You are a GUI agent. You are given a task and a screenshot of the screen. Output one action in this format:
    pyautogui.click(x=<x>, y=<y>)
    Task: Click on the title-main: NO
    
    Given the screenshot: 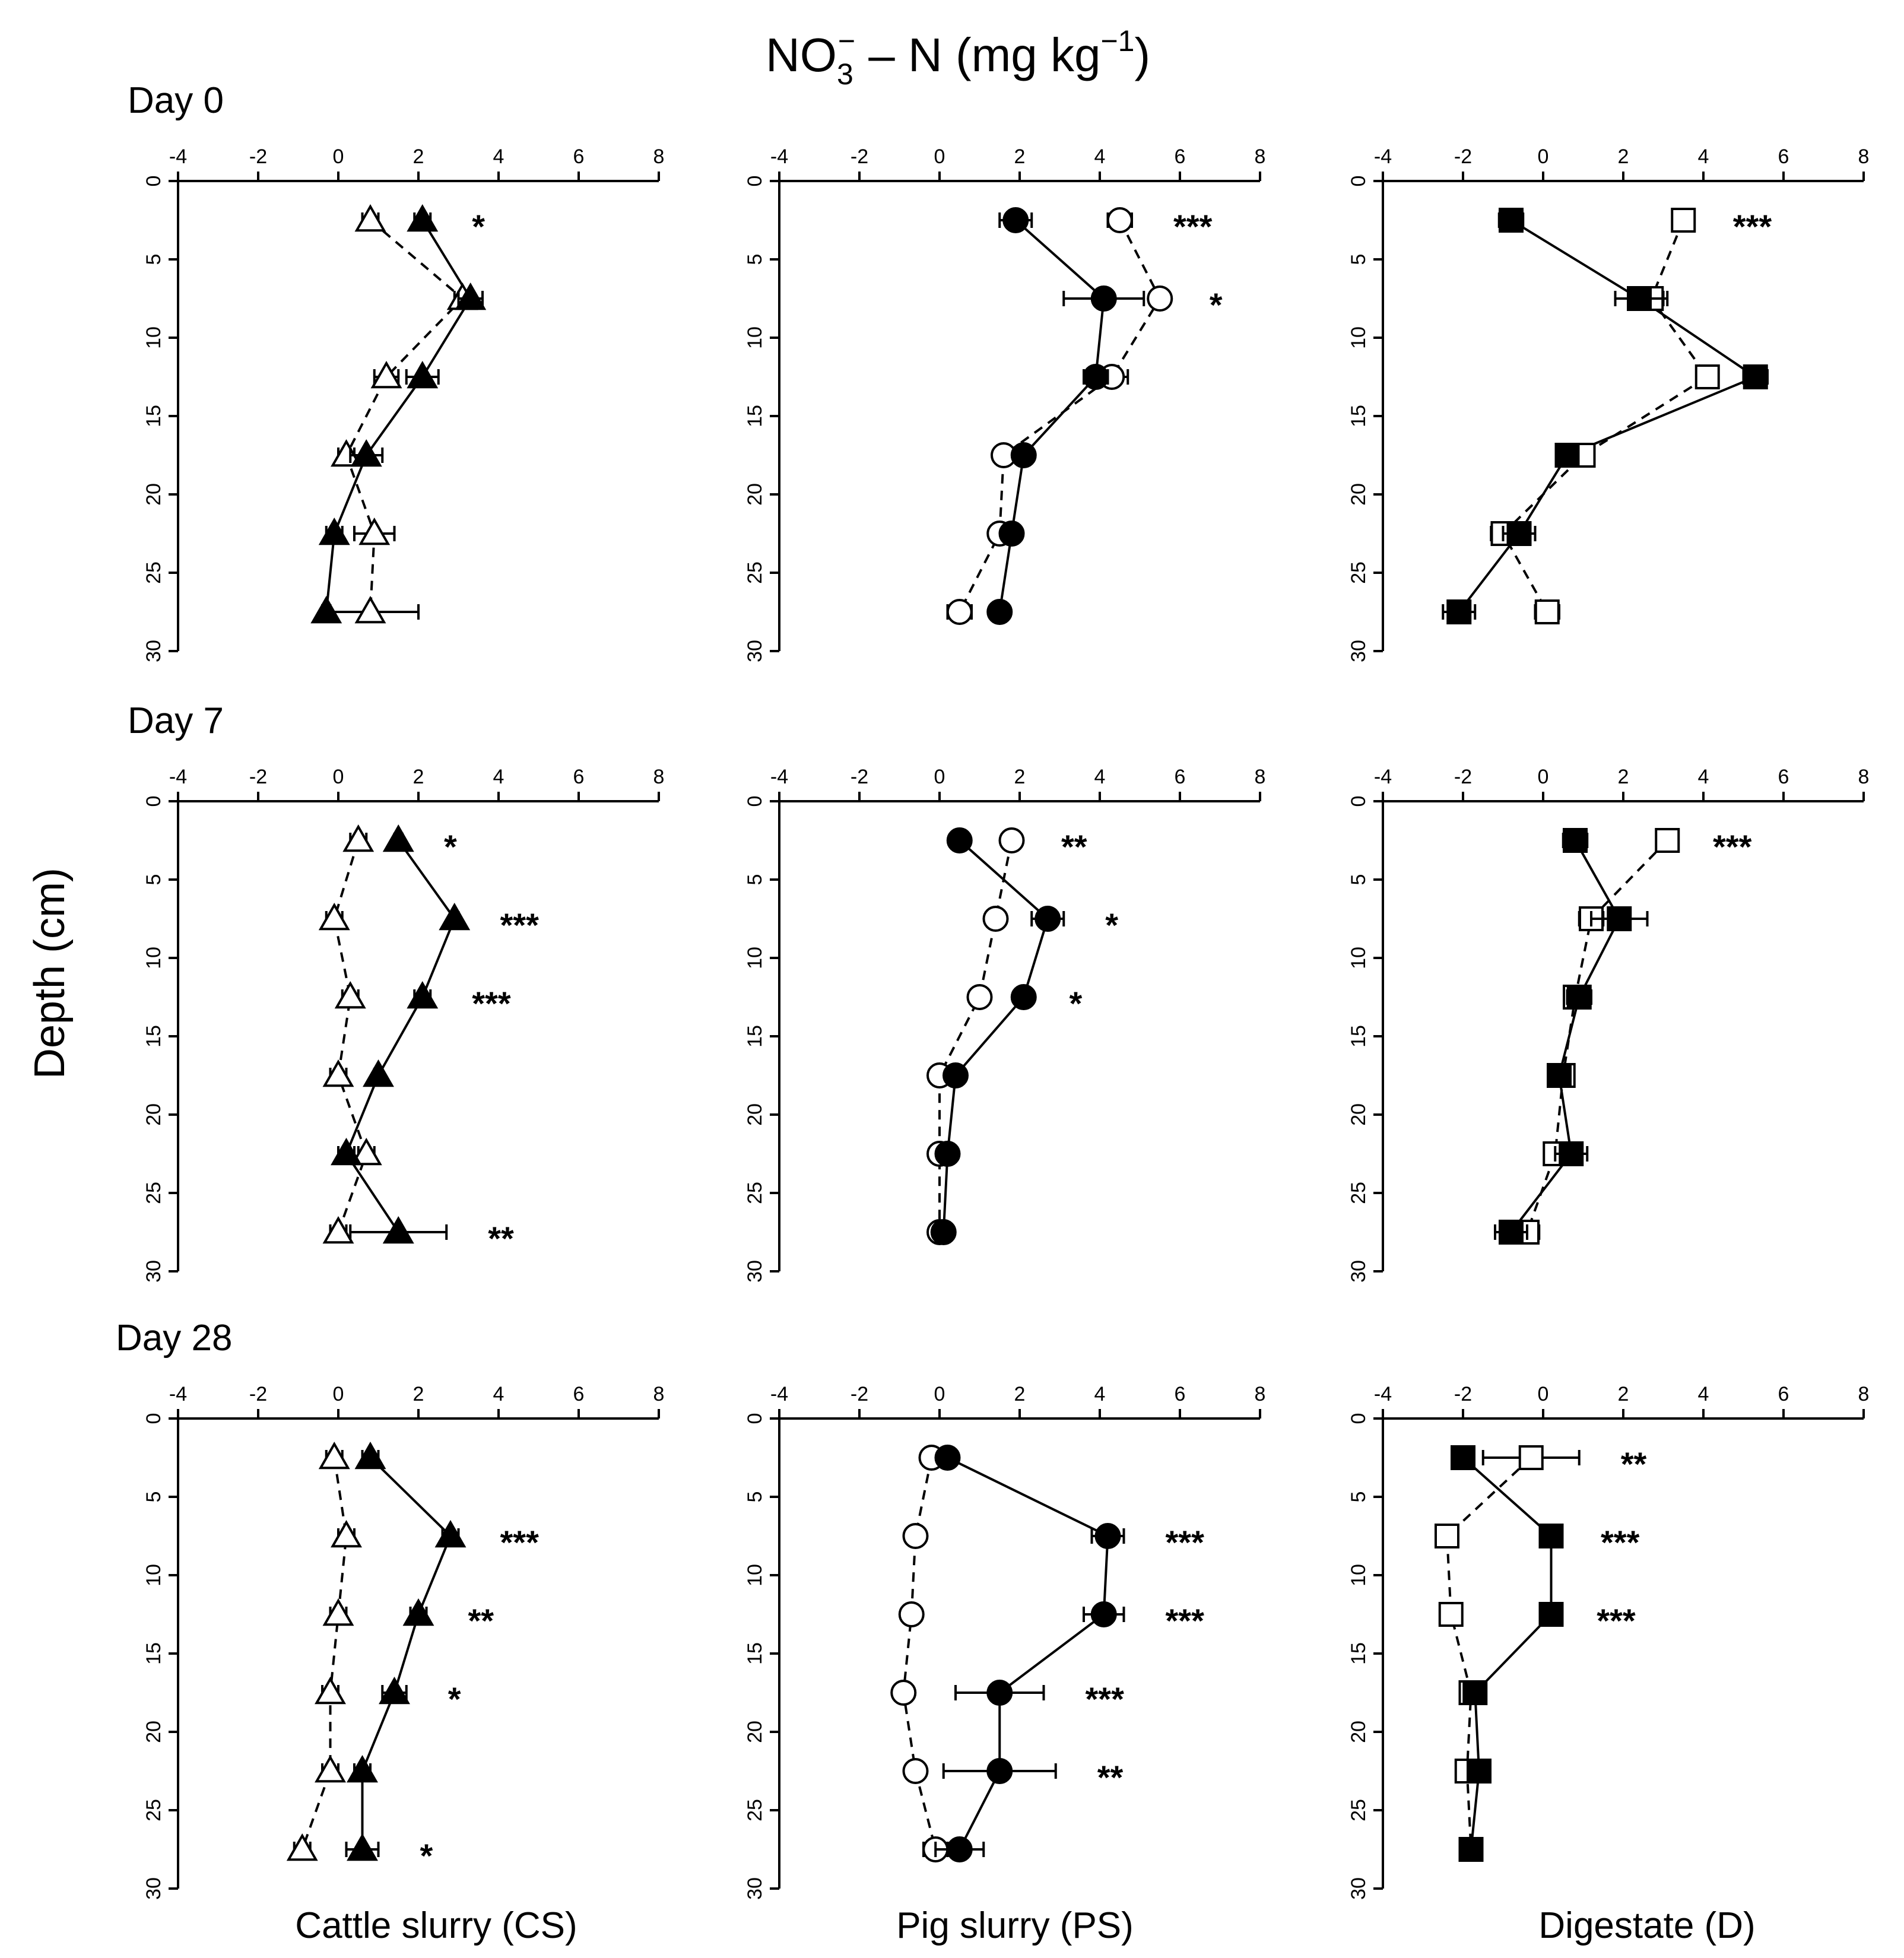 What is the action you would take?
    pyautogui.click(x=801, y=55)
    